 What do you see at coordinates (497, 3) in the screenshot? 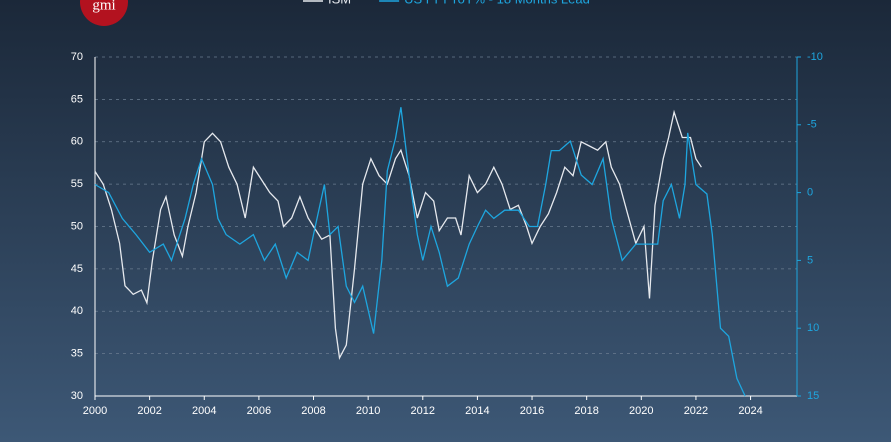
I see `legend-label: US PPI YoY% - 18 Months Lead` at bounding box center [497, 3].